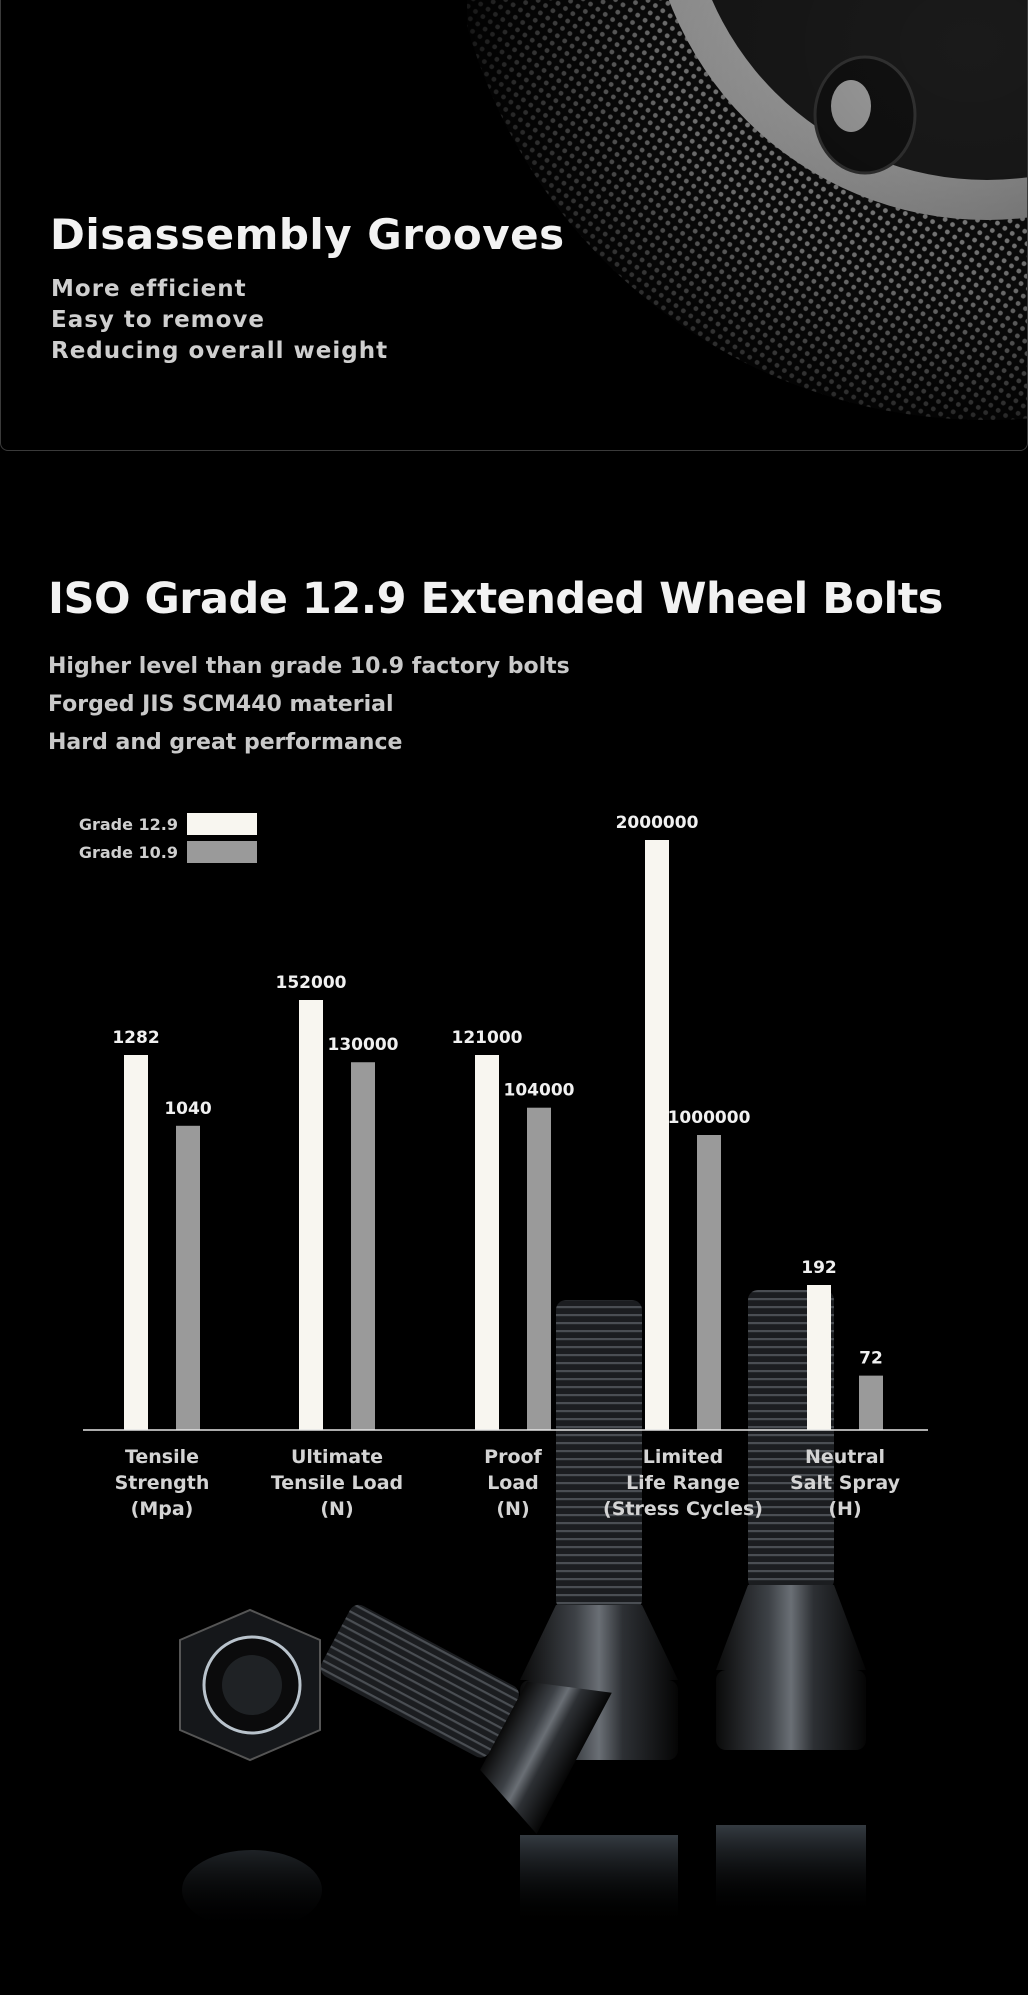  I want to click on wheel-spacer-image, so click(747, 225).